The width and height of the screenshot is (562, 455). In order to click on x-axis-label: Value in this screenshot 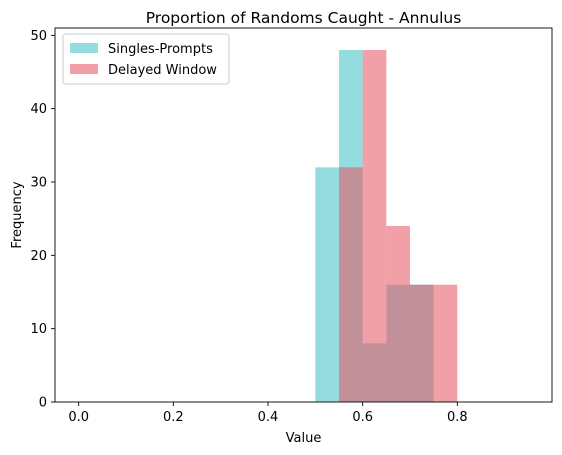, I will do `click(304, 438)`.